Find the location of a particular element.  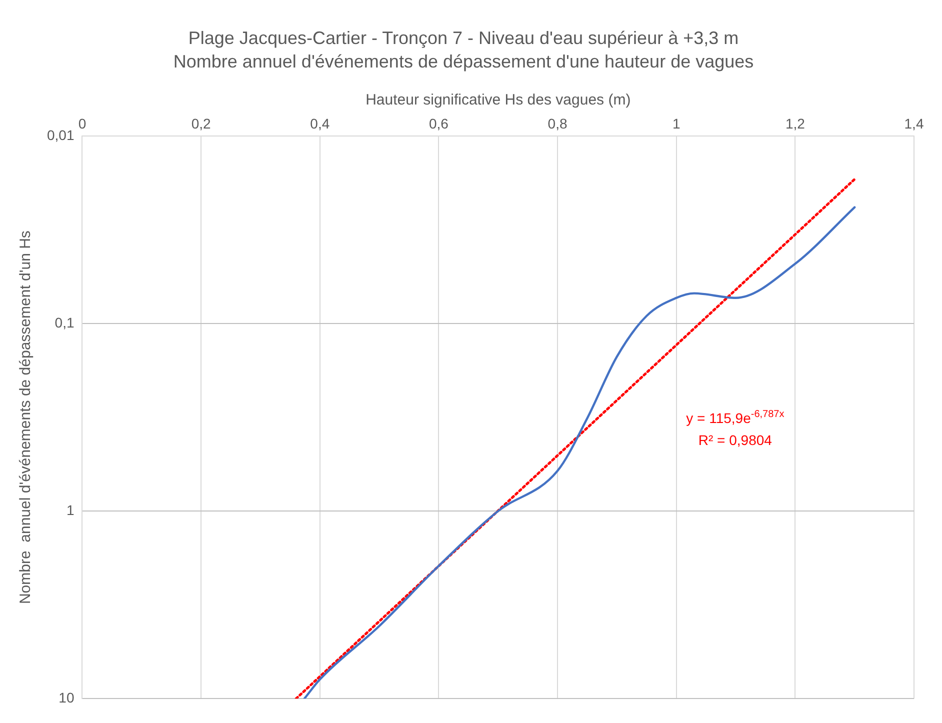

y-tick-label: 0,1 is located at coordinates (64, 322).